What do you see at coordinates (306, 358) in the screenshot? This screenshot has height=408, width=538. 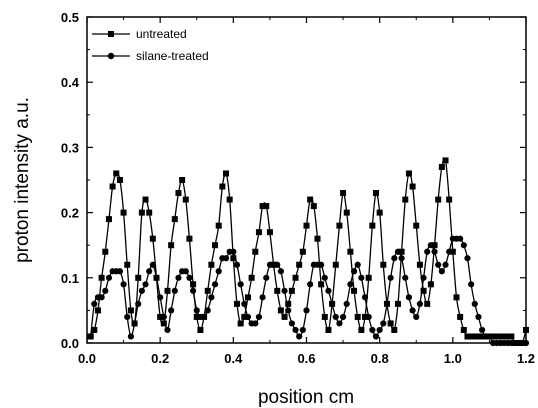 I see `x-tick-label: 0.6` at bounding box center [306, 358].